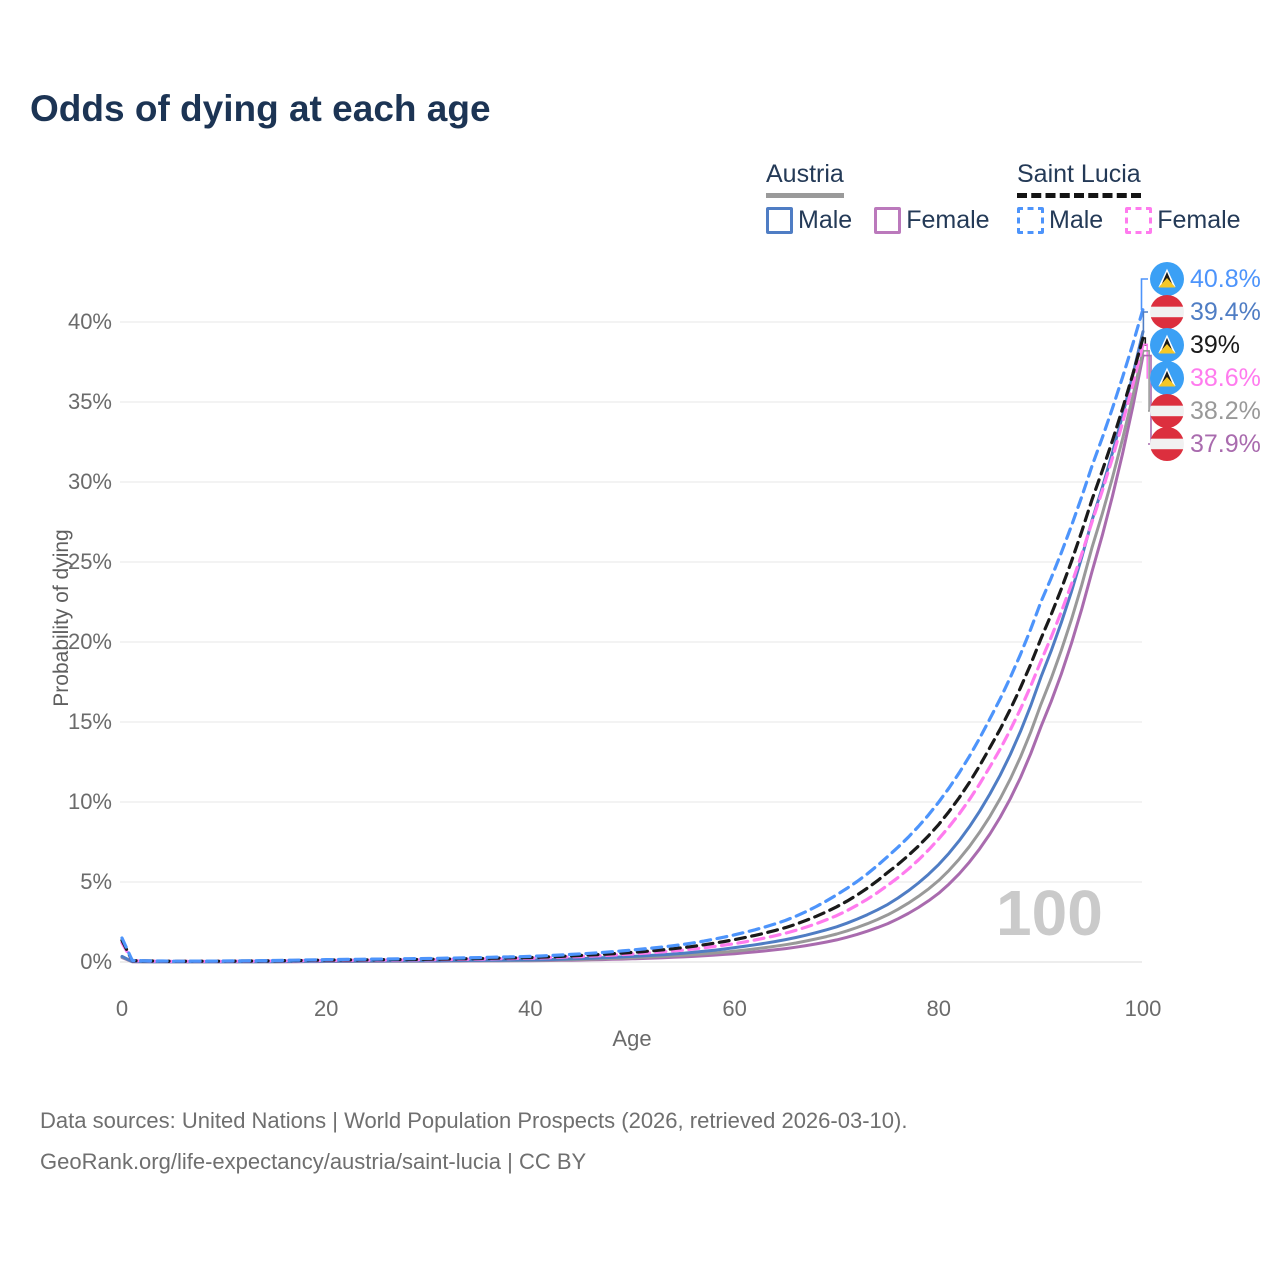 The height and width of the screenshot is (1280, 1280). What do you see at coordinates (89, 481) in the screenshot?
I see `y-tick-label: 30%` at bounding box center [89, 481].